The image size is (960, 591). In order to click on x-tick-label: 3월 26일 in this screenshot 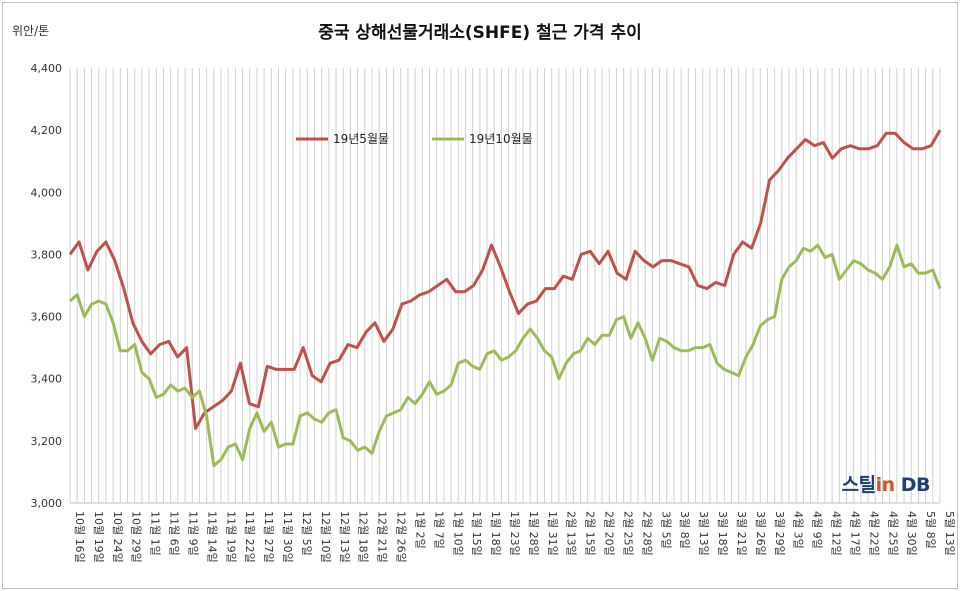, I will do `click(761, 533)`.